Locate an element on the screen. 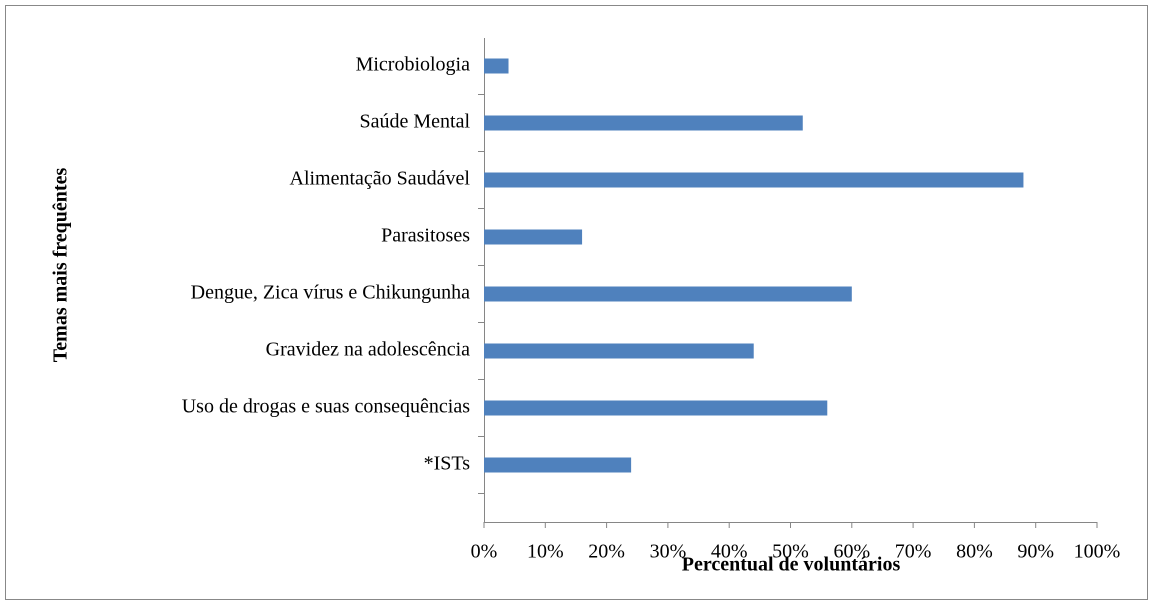  x-tick-label: 20% is located at coordinates (606, 552).